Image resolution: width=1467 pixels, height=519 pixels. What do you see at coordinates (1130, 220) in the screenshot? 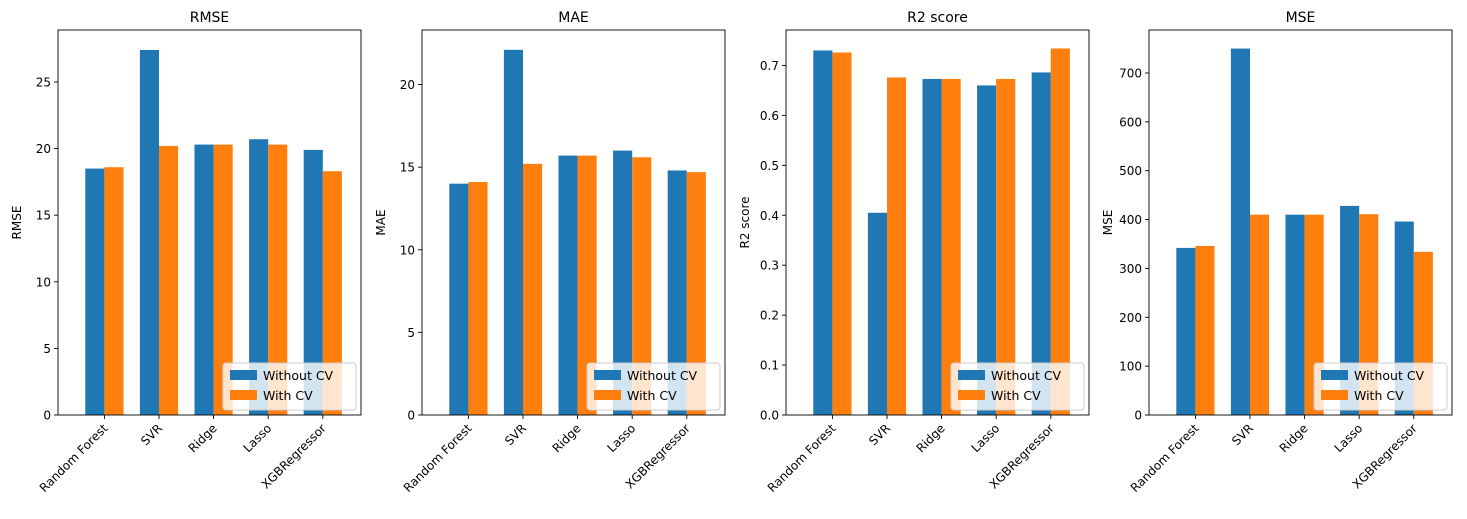
I see `y-tick-label-4: 400` at bounding box center [1130, 220].